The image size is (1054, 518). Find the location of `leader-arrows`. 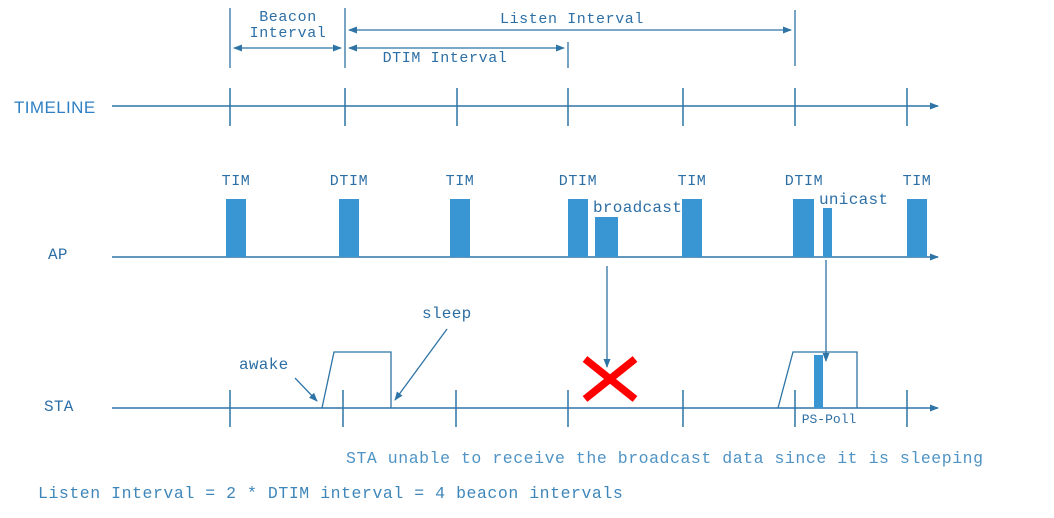

leader-arrows is located at coordinates (371, 365).